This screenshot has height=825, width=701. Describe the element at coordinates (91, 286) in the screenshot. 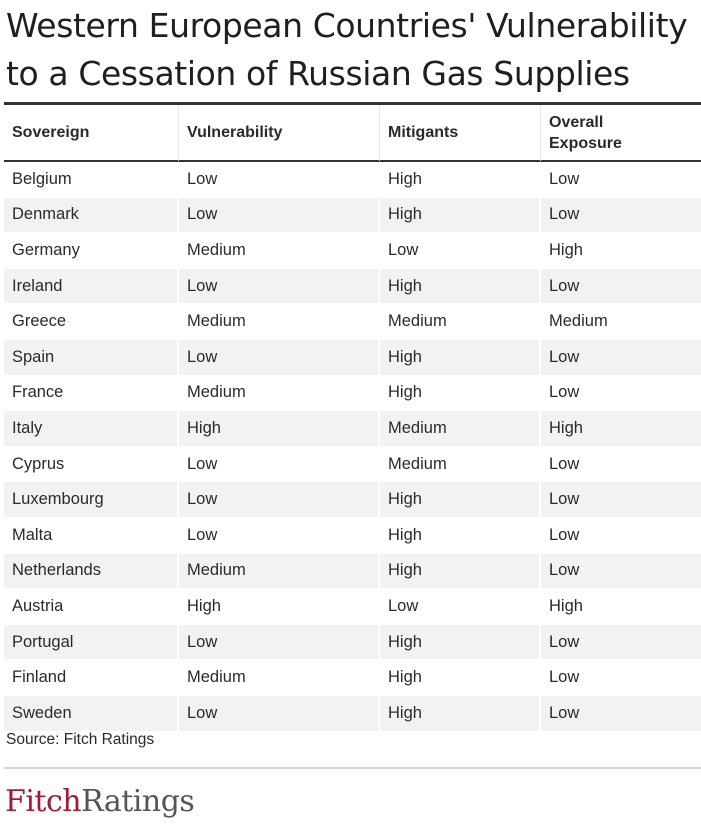

I see `cell-sovereign: Ireland` at that location.